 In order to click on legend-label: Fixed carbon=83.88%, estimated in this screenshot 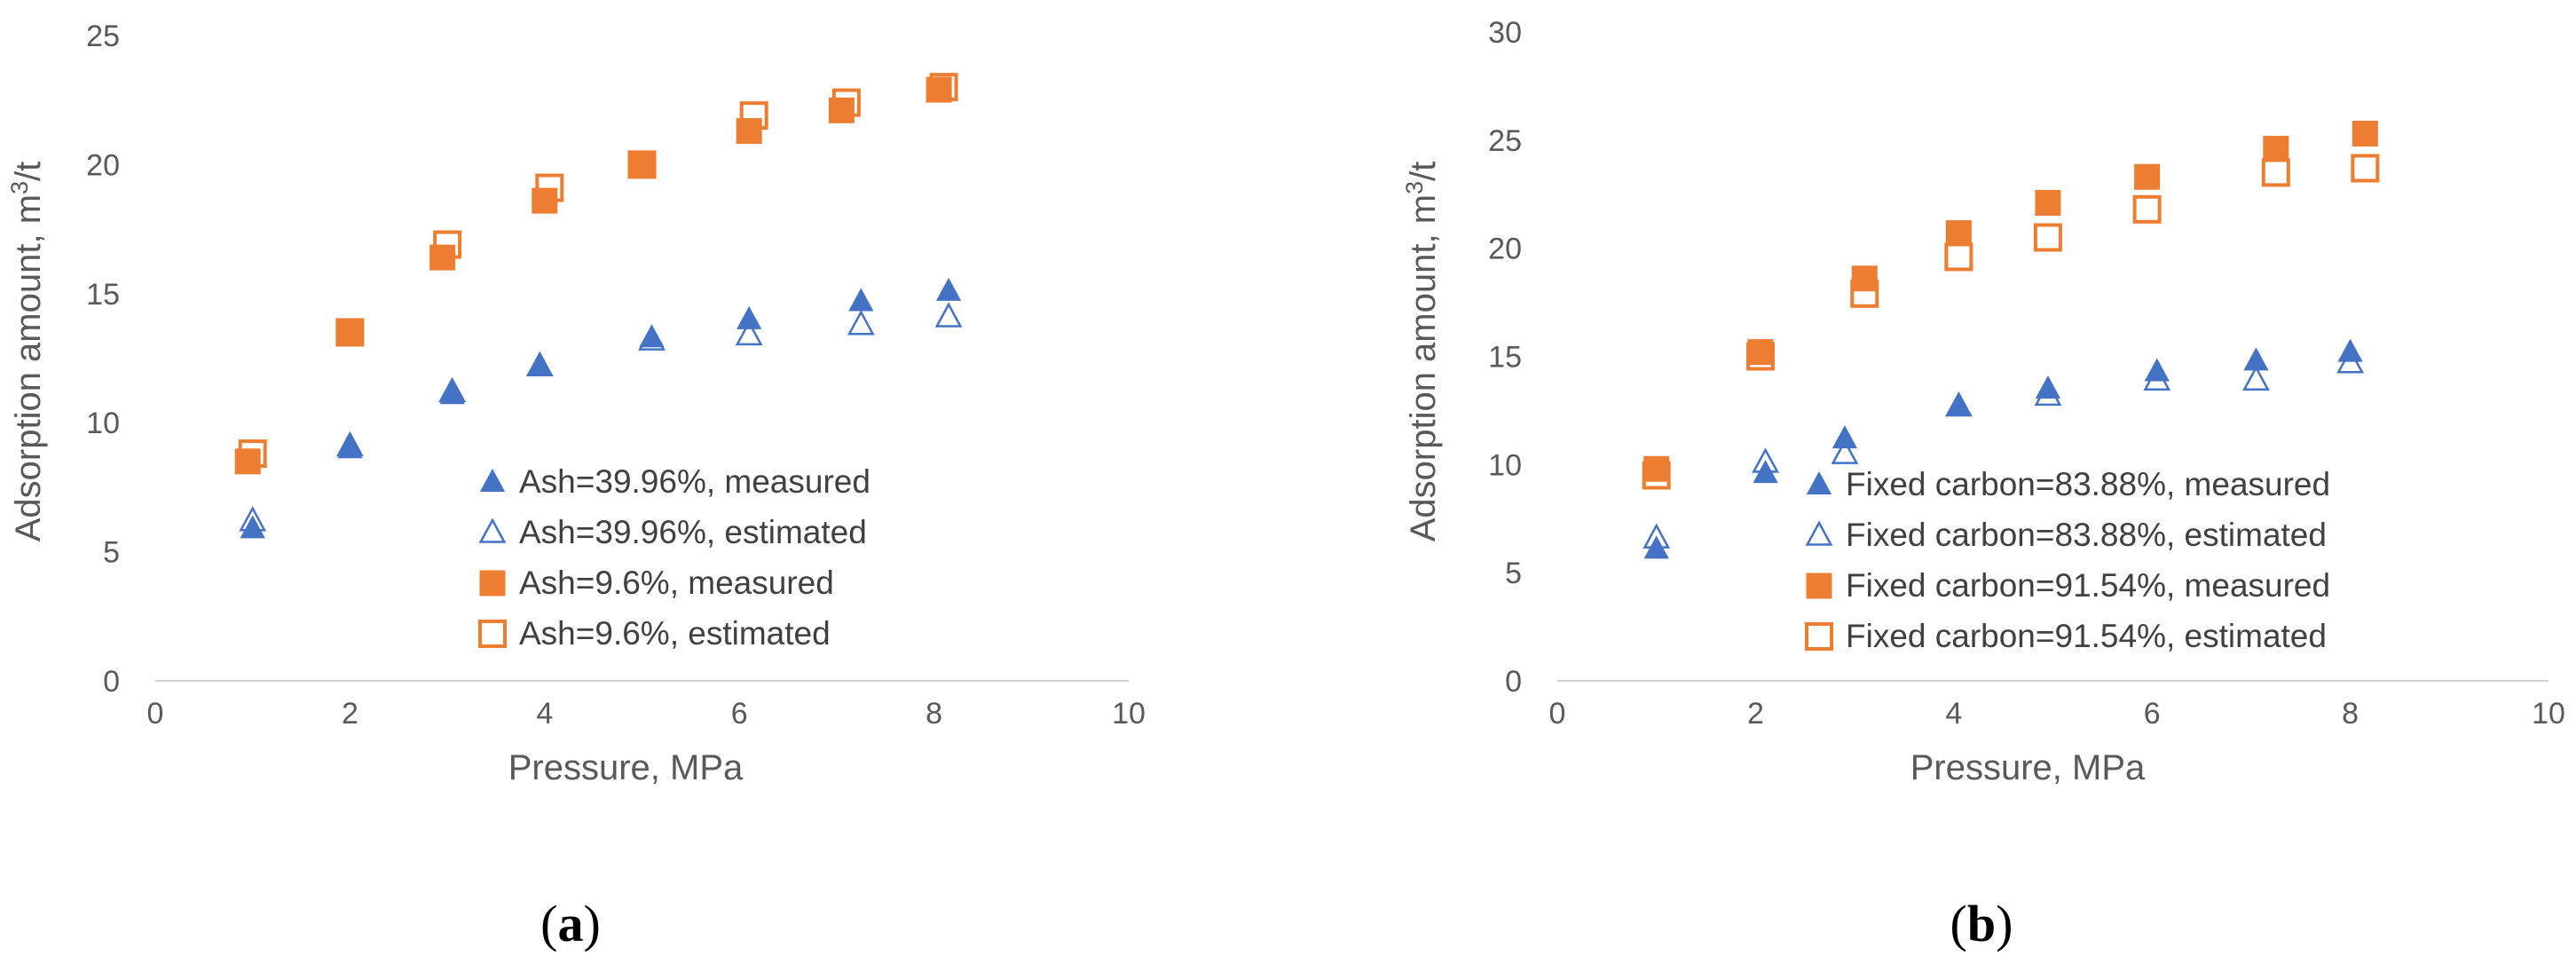, I will do `click(2086, 535)`.